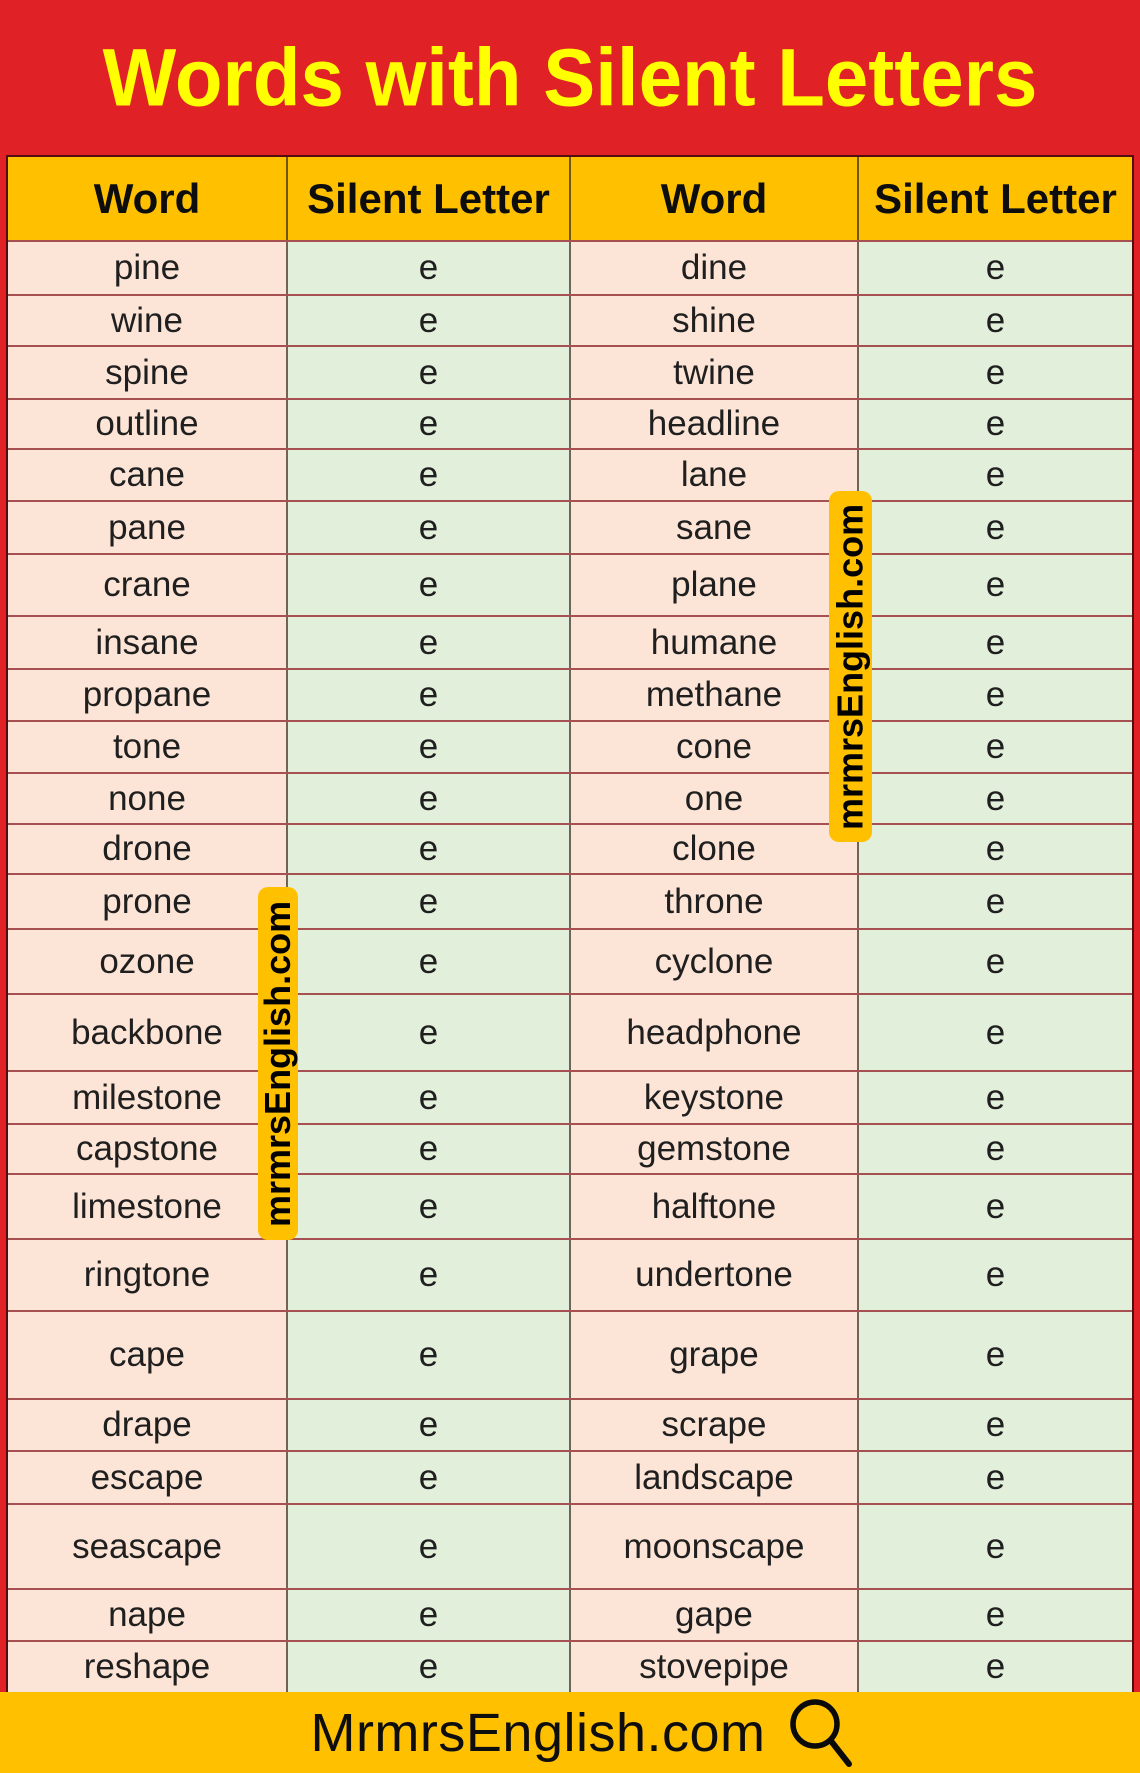 This screenshot has width=1140, height=1773. What do you see at coordinates (714, 1275) in the screenshot?
I see `word-cell: undertone` at bounding box center [714, 1275].